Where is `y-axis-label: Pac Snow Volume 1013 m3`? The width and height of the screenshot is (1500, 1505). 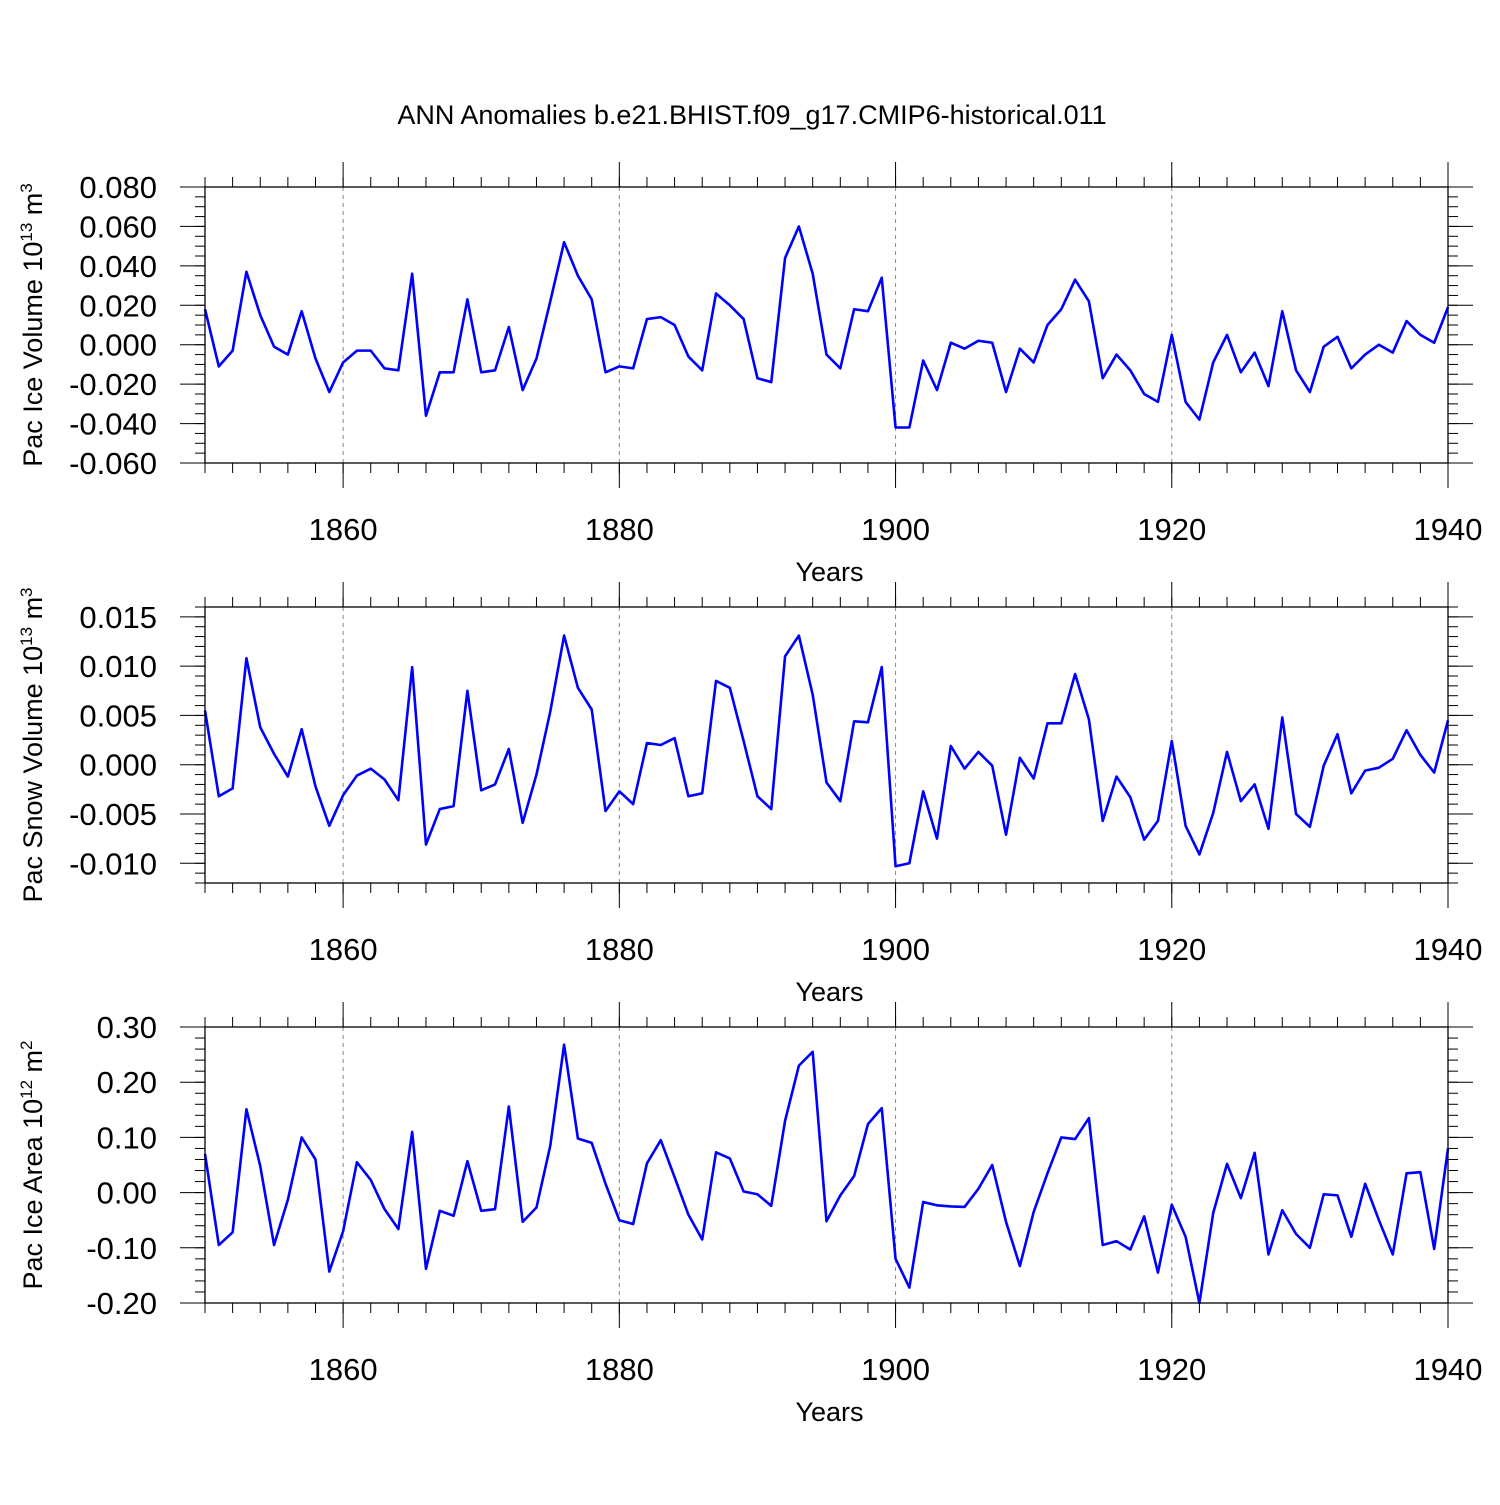 y-axis-label: Pac Snow Volume 1013 m3 is located at coordinates (32, 744).